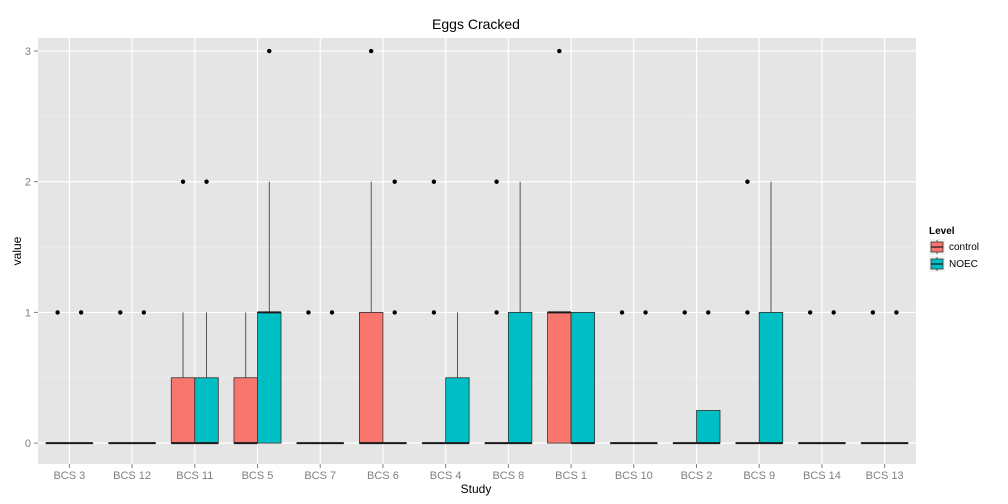 The height and width of the screenshot is (504, 1008). I want to click on y-axis-title: value, so click(17, 250).